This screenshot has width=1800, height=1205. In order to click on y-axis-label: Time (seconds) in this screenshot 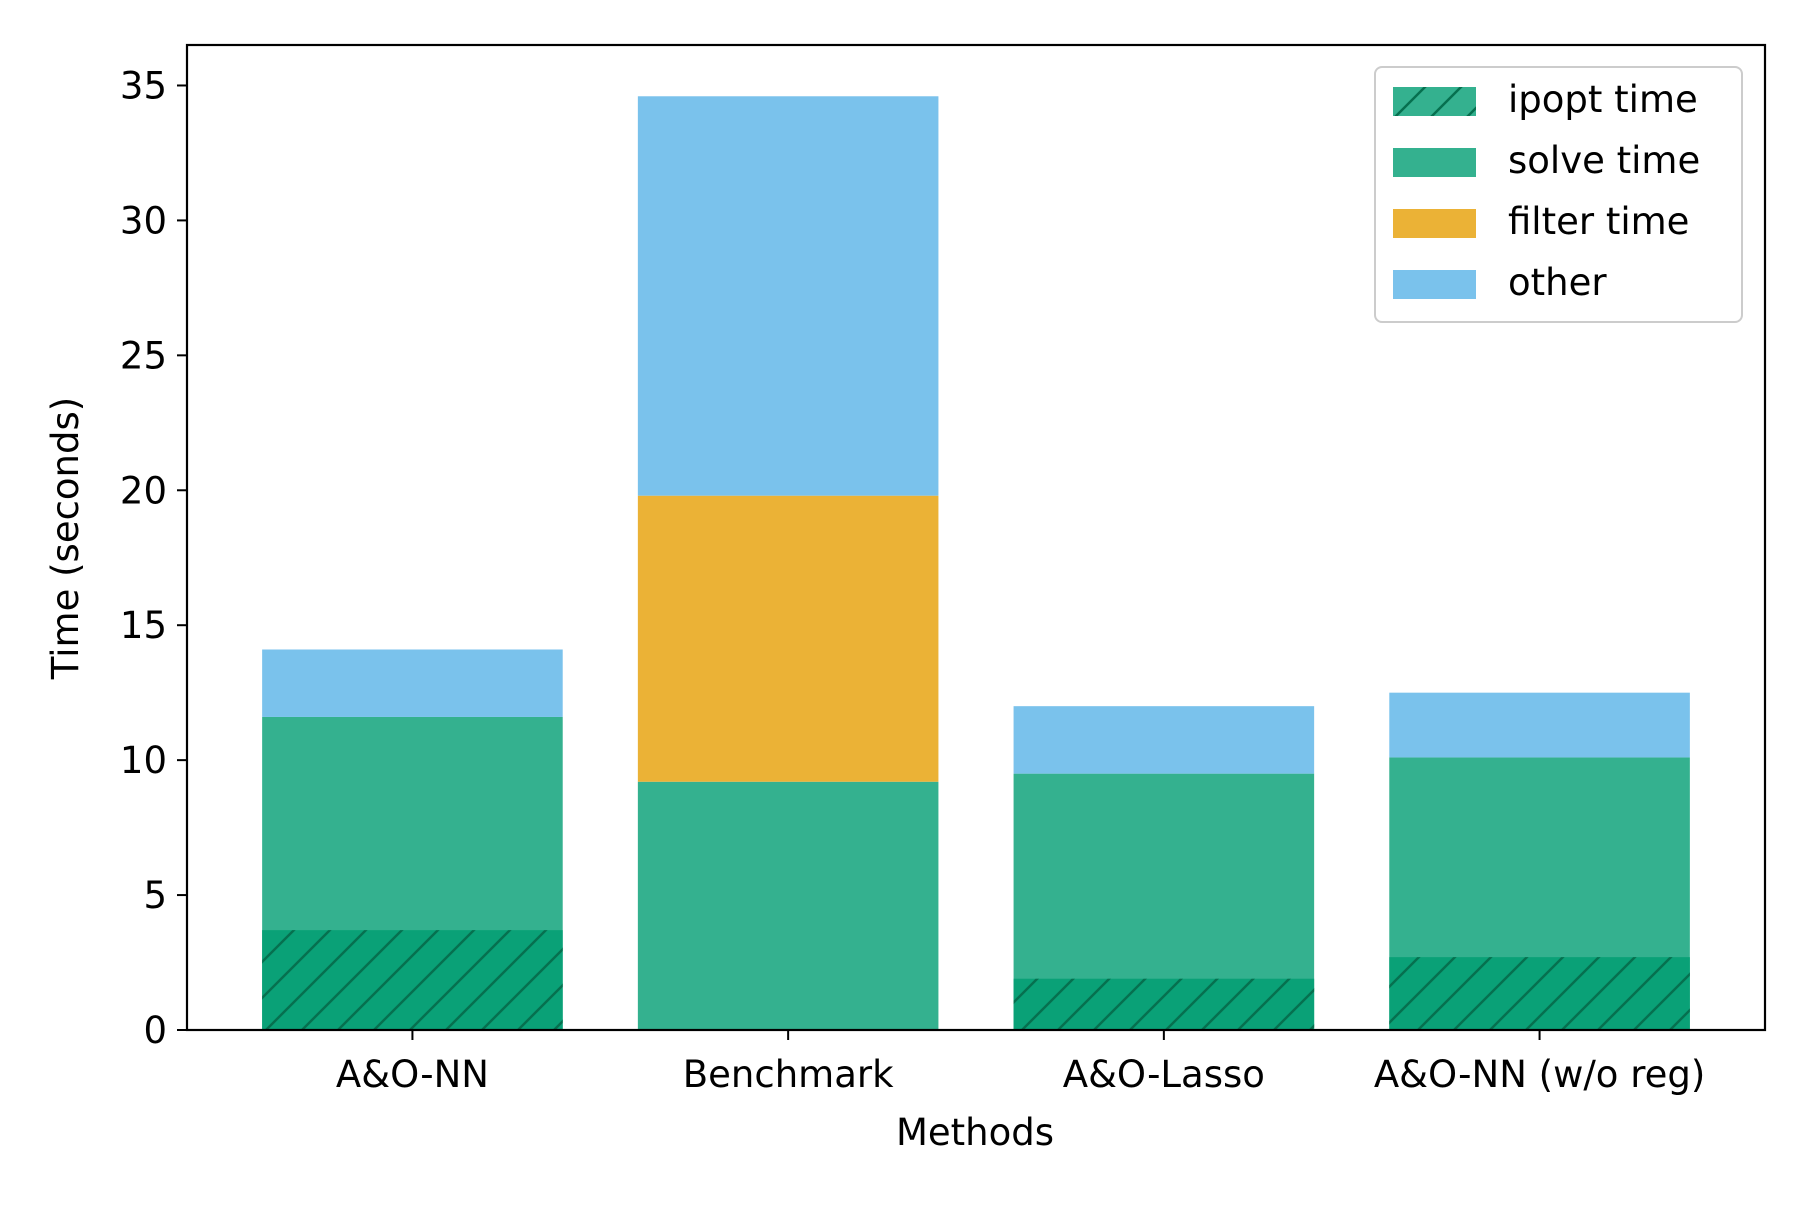, I will do `click(65, 538)`.